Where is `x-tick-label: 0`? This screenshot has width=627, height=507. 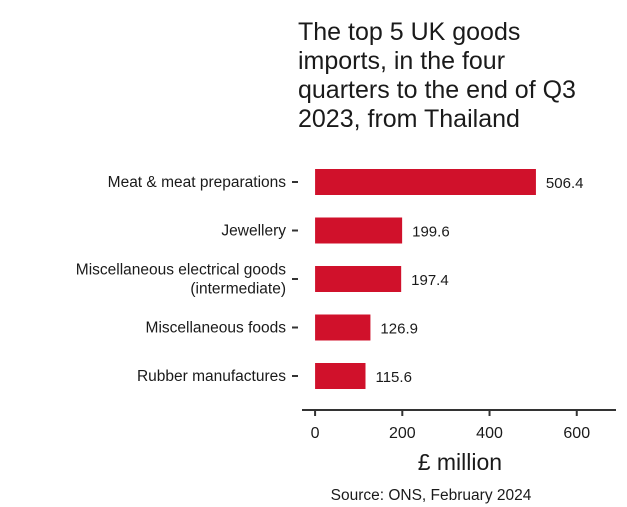
x-tick-label: 0 is located at coordinates (315, 433).